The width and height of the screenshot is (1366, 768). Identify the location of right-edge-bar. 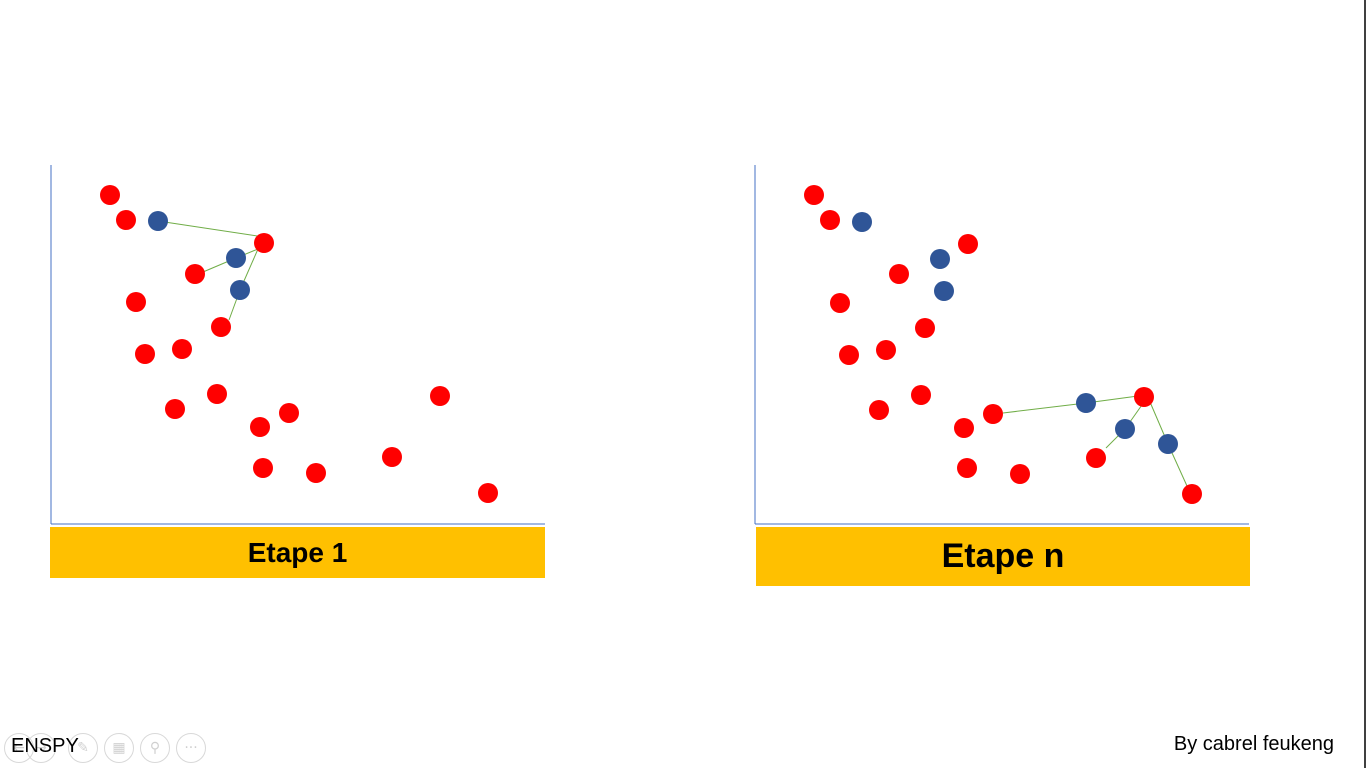
(1365, 384).